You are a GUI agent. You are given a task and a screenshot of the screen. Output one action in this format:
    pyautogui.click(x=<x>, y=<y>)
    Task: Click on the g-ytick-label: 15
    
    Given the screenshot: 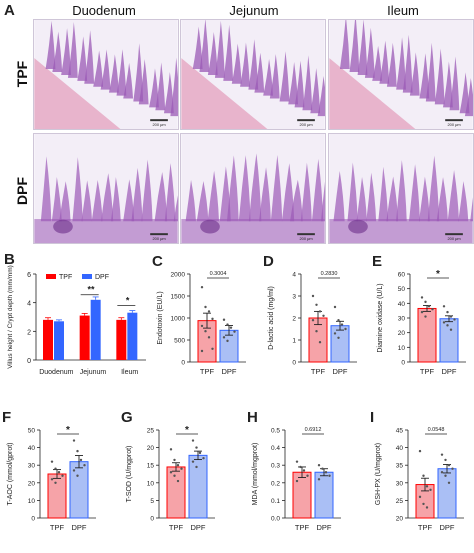 What is the action you would take?
    pyautogui.click(x=151, y=466)
    